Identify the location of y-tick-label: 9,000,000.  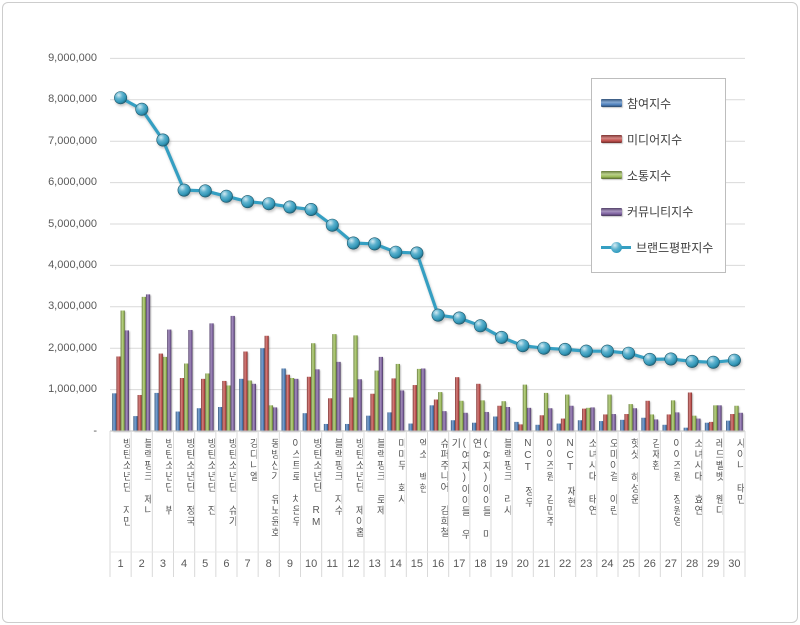
(72, 57).